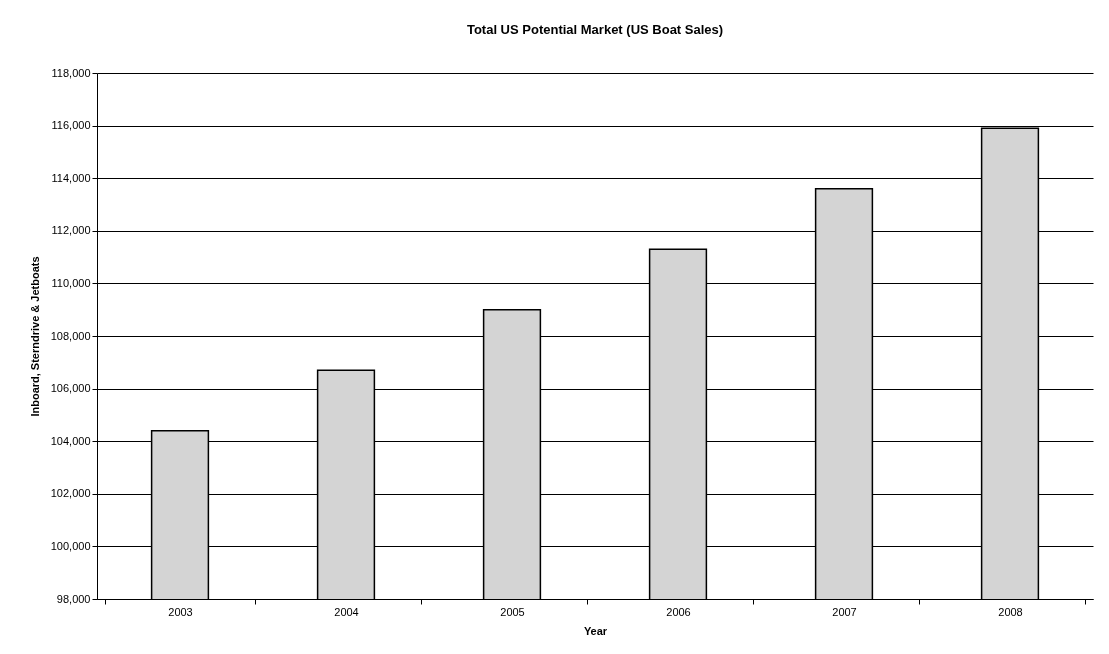  Describe the element at coordinates (70, 545) in the screenshot. I see `y-tick-label: 100,000` at that location.